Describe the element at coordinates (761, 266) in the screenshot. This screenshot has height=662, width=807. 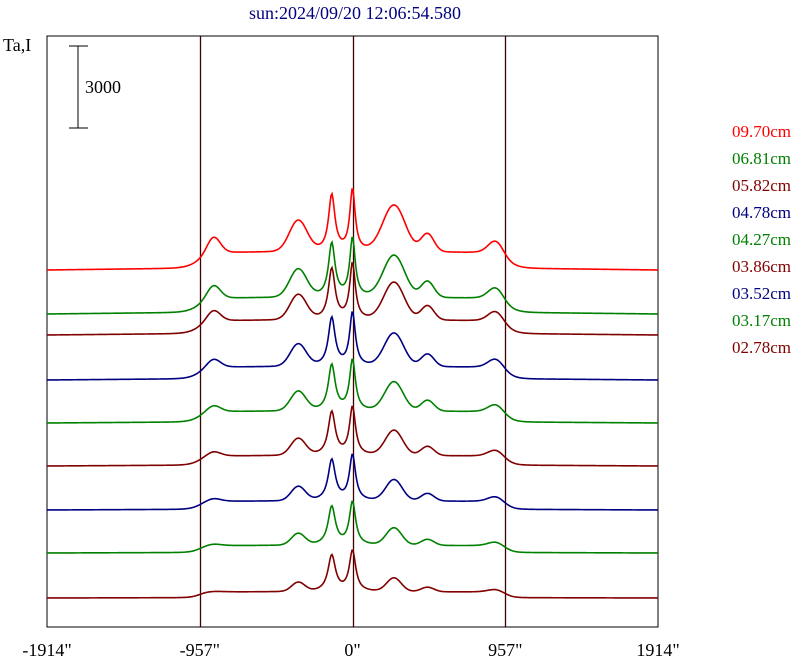
I see `legend-entry-03.86cm: 03.86cm` at that location.